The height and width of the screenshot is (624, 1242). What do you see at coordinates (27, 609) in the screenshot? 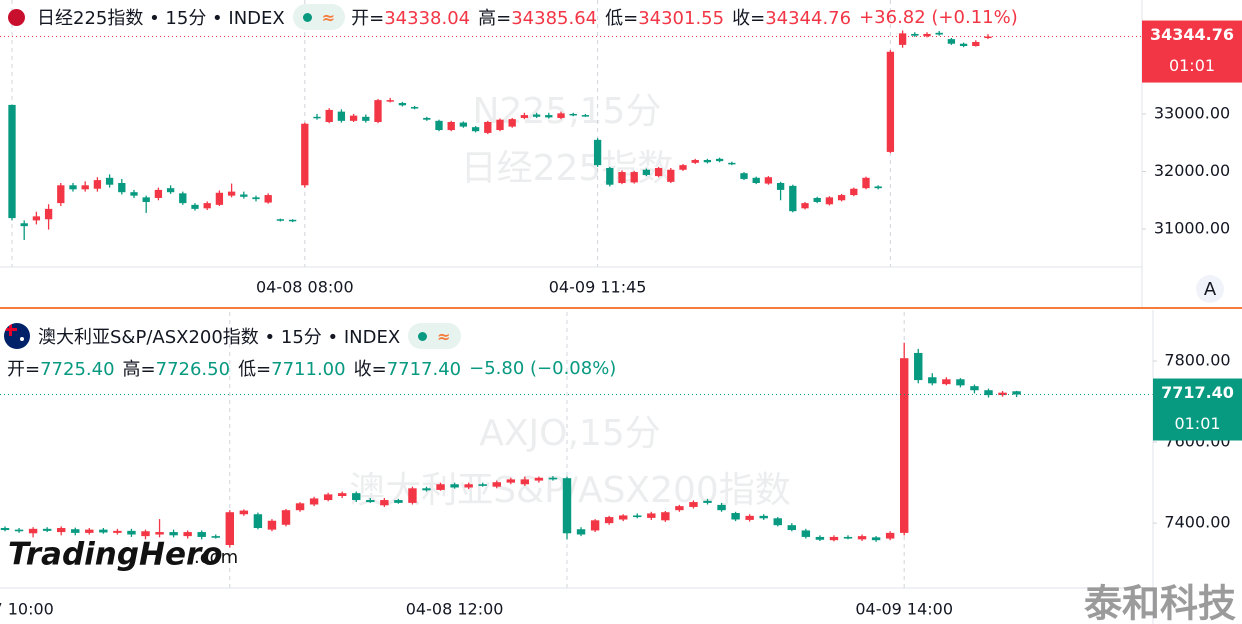
I see `x-tick-label: 04-07 10:00` at bounding box center [27, 609].